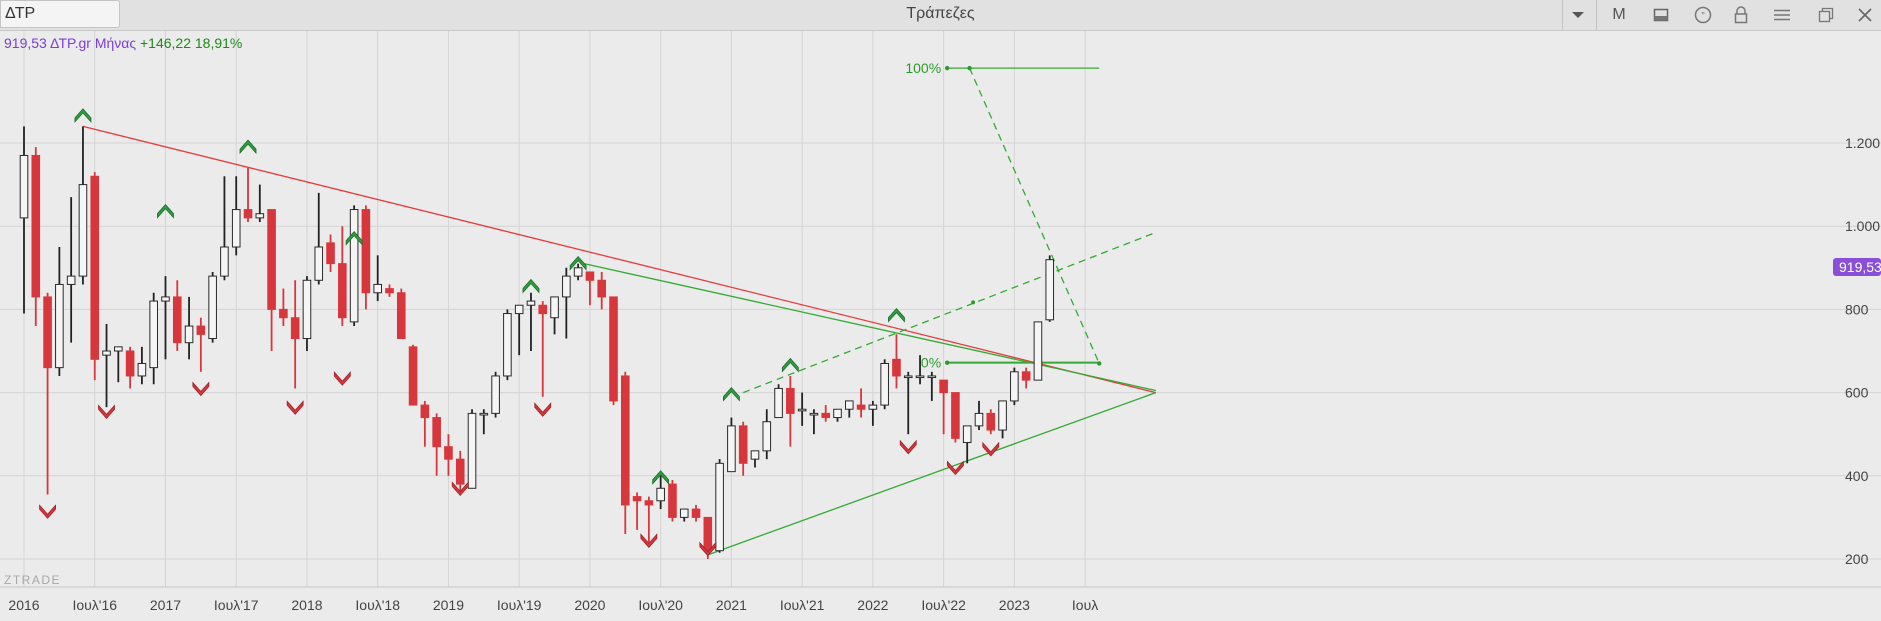 This screenshot has width=1881, height=621. What do you see at coordinates (923, 68) in the screenshot?
I see `fib-level-label: 100%` at bounding box center [923, 68].